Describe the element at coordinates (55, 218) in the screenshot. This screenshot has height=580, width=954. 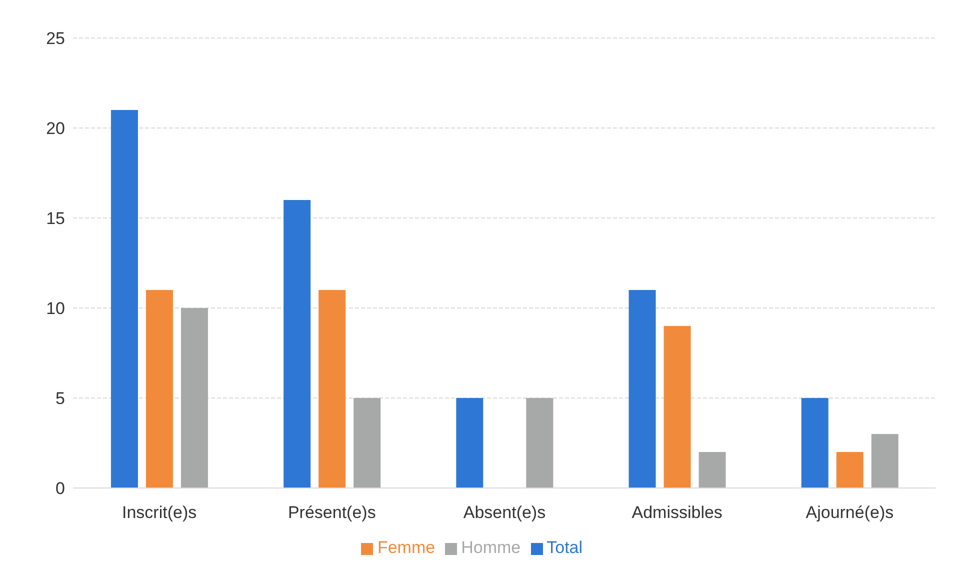
I see `y-tick-label: 15` at that location.